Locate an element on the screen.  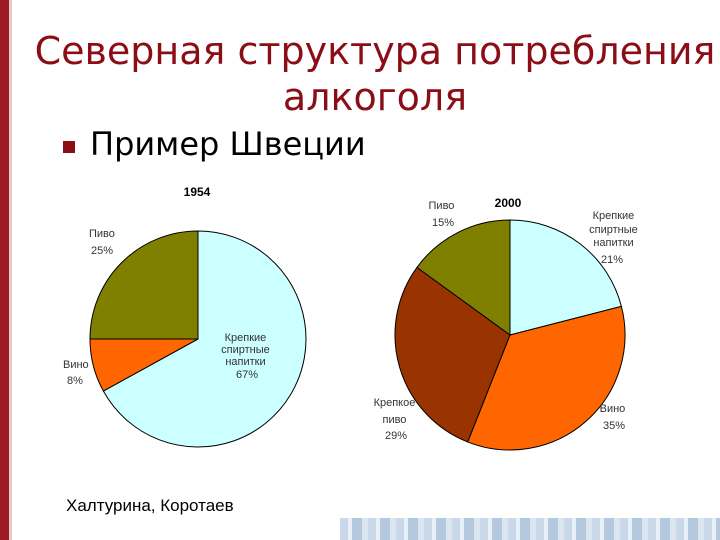
bullet-square-icon is located at coordinates (69, 147).